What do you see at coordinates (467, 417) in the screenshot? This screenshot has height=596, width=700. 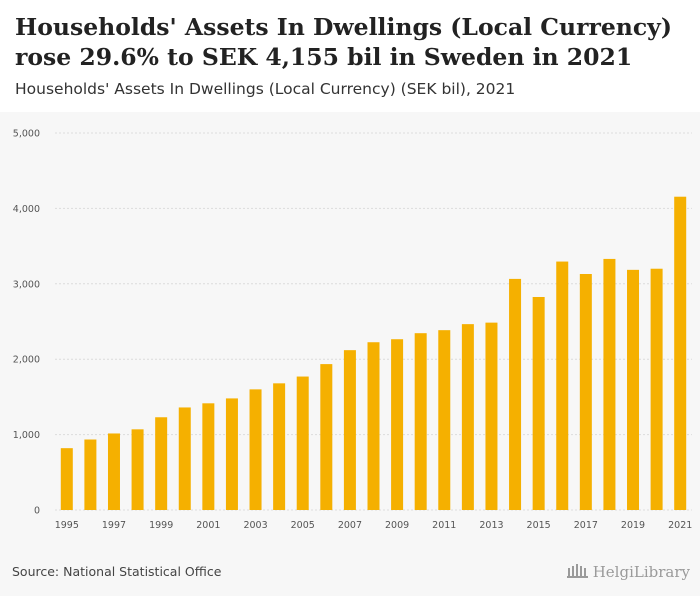 I see `bar-2012` at bounding box center [467, 417].